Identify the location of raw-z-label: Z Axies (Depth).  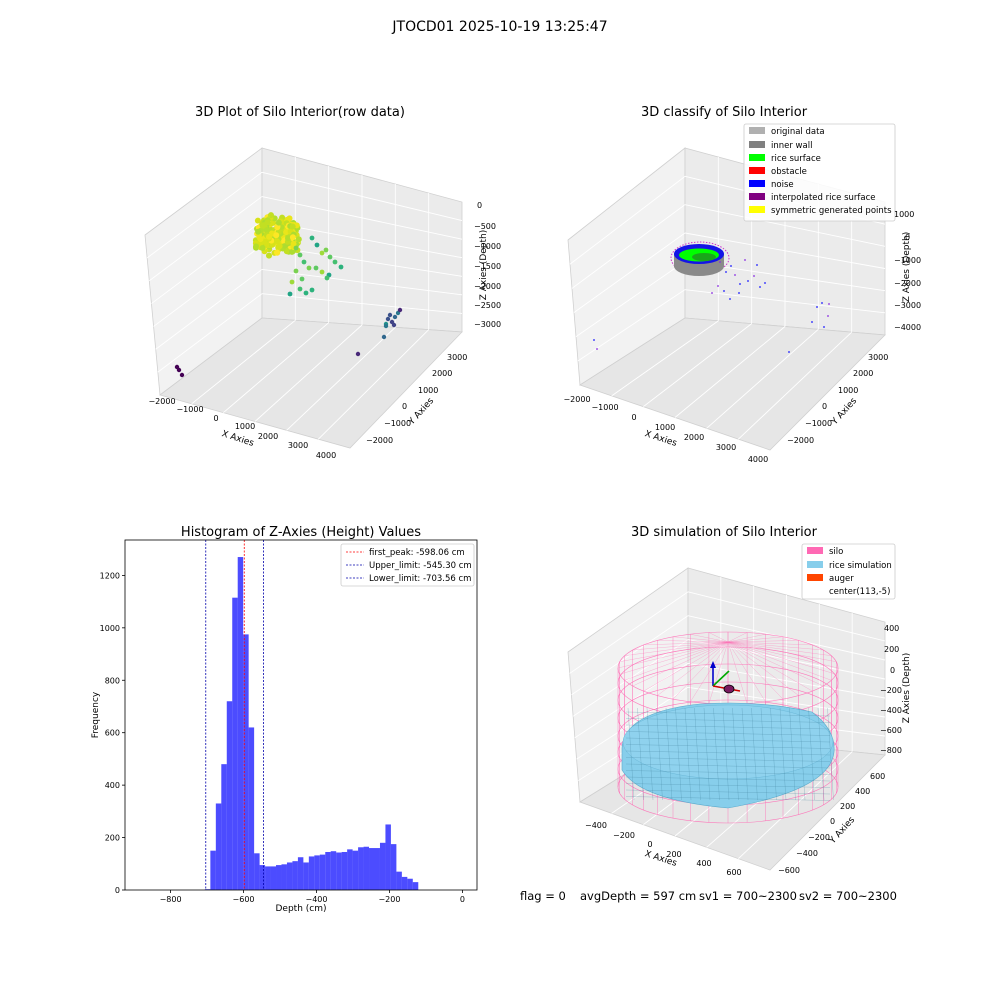
(484, 265).